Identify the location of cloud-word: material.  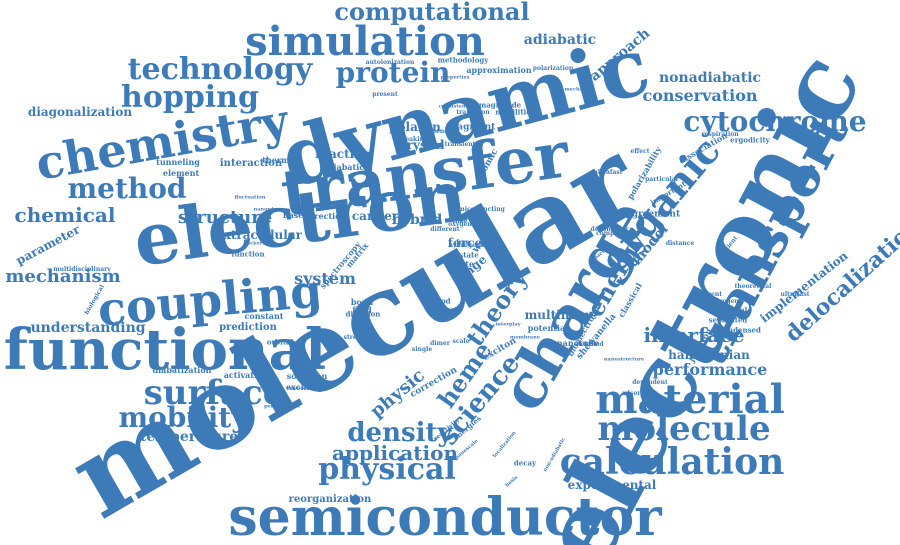
(690, 399).